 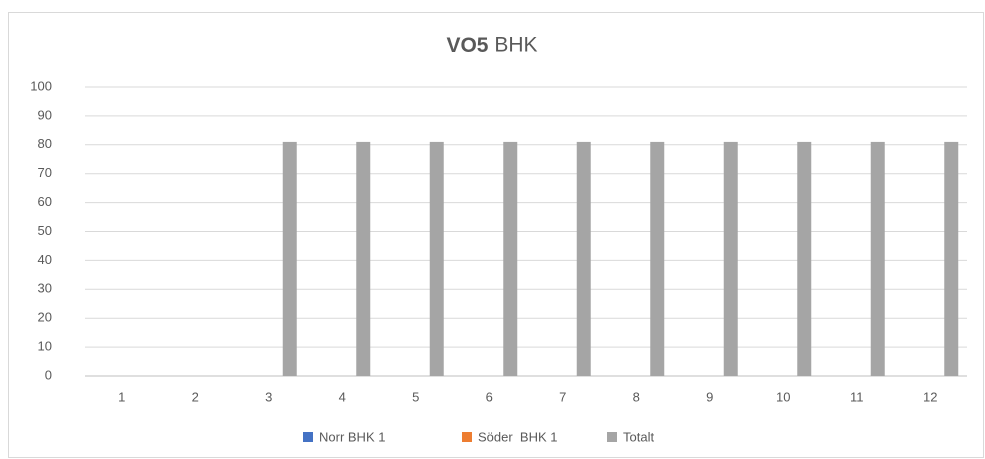 What do you see at coordinates (783, 396) in the screenshot?
I see `x-tick-label: 10` at bounding box center [783, 396].